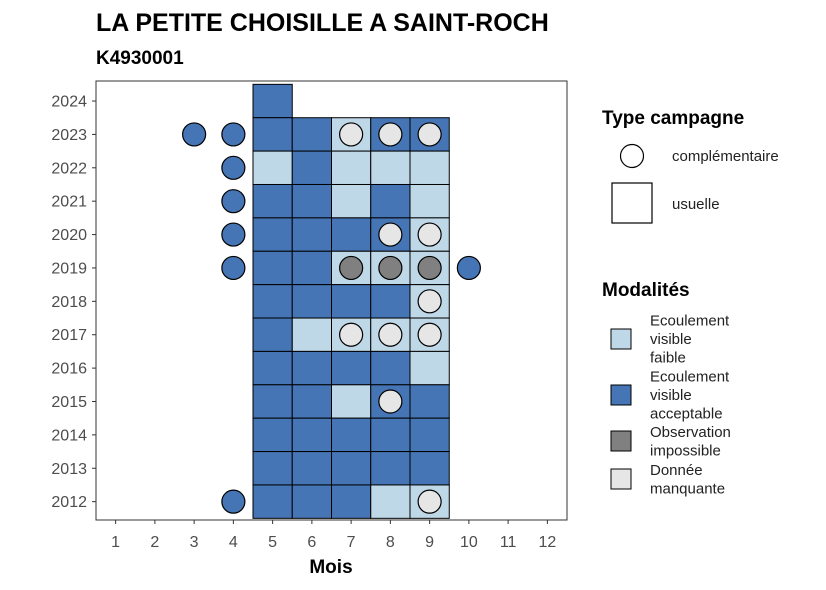 The width and height of the screenshot is (826, 590). Describe the element at coordinates (390, 542) in the screenshot. I see `x-tick-label: 8` at that location.